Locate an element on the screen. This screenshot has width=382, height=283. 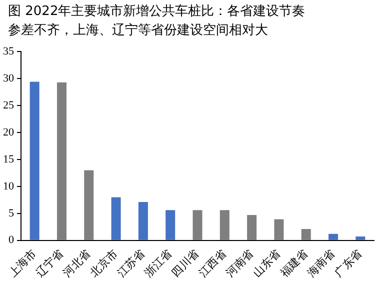
y-tick-label: 10 is located at coordinates (8, 186).